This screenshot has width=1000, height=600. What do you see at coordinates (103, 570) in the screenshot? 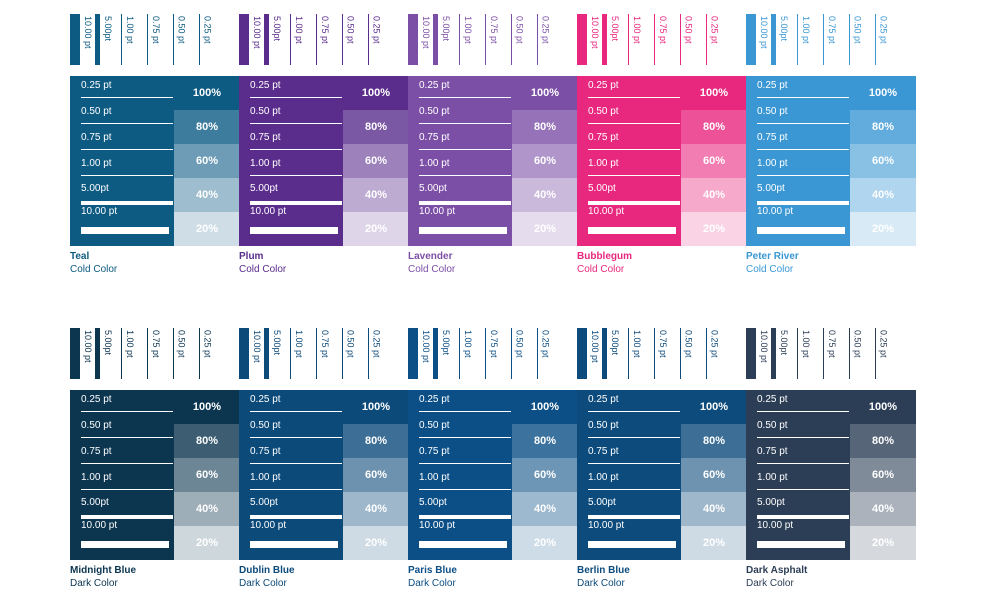
I see `color-name: Midnight Blue` at bounding box center [103, 570].